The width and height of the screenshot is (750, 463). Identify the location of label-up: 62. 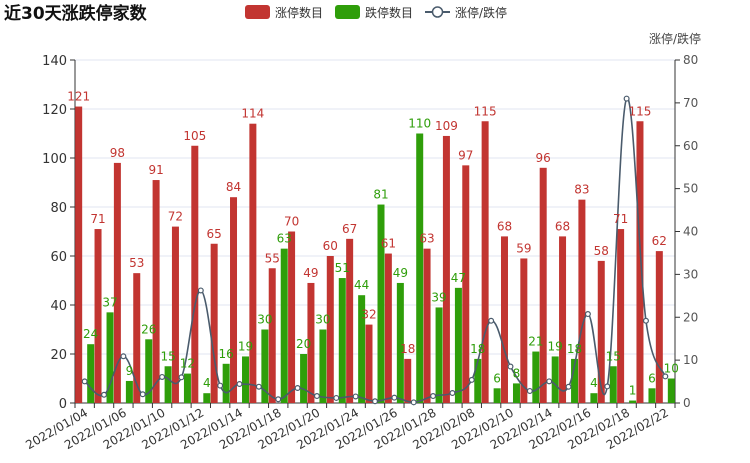
(659, 241).